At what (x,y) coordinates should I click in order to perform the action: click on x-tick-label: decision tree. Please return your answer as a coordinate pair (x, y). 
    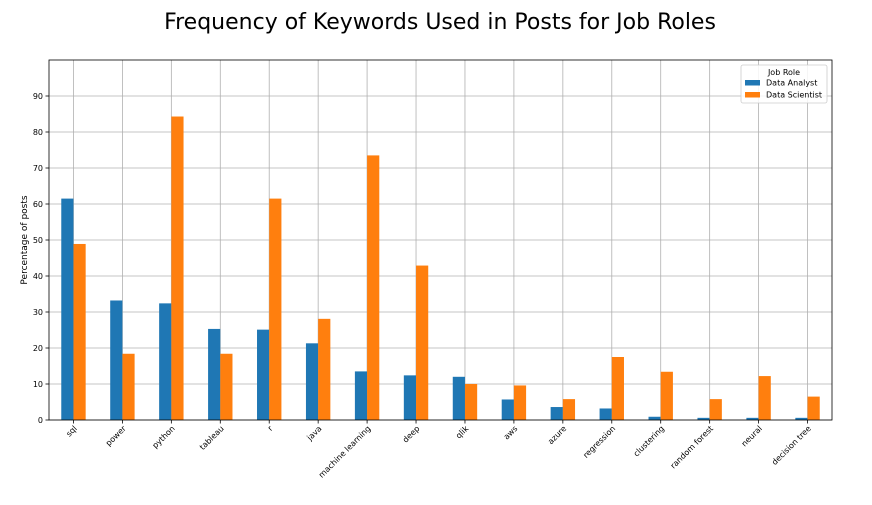
    Looking at the image, I should click on (791, 445).